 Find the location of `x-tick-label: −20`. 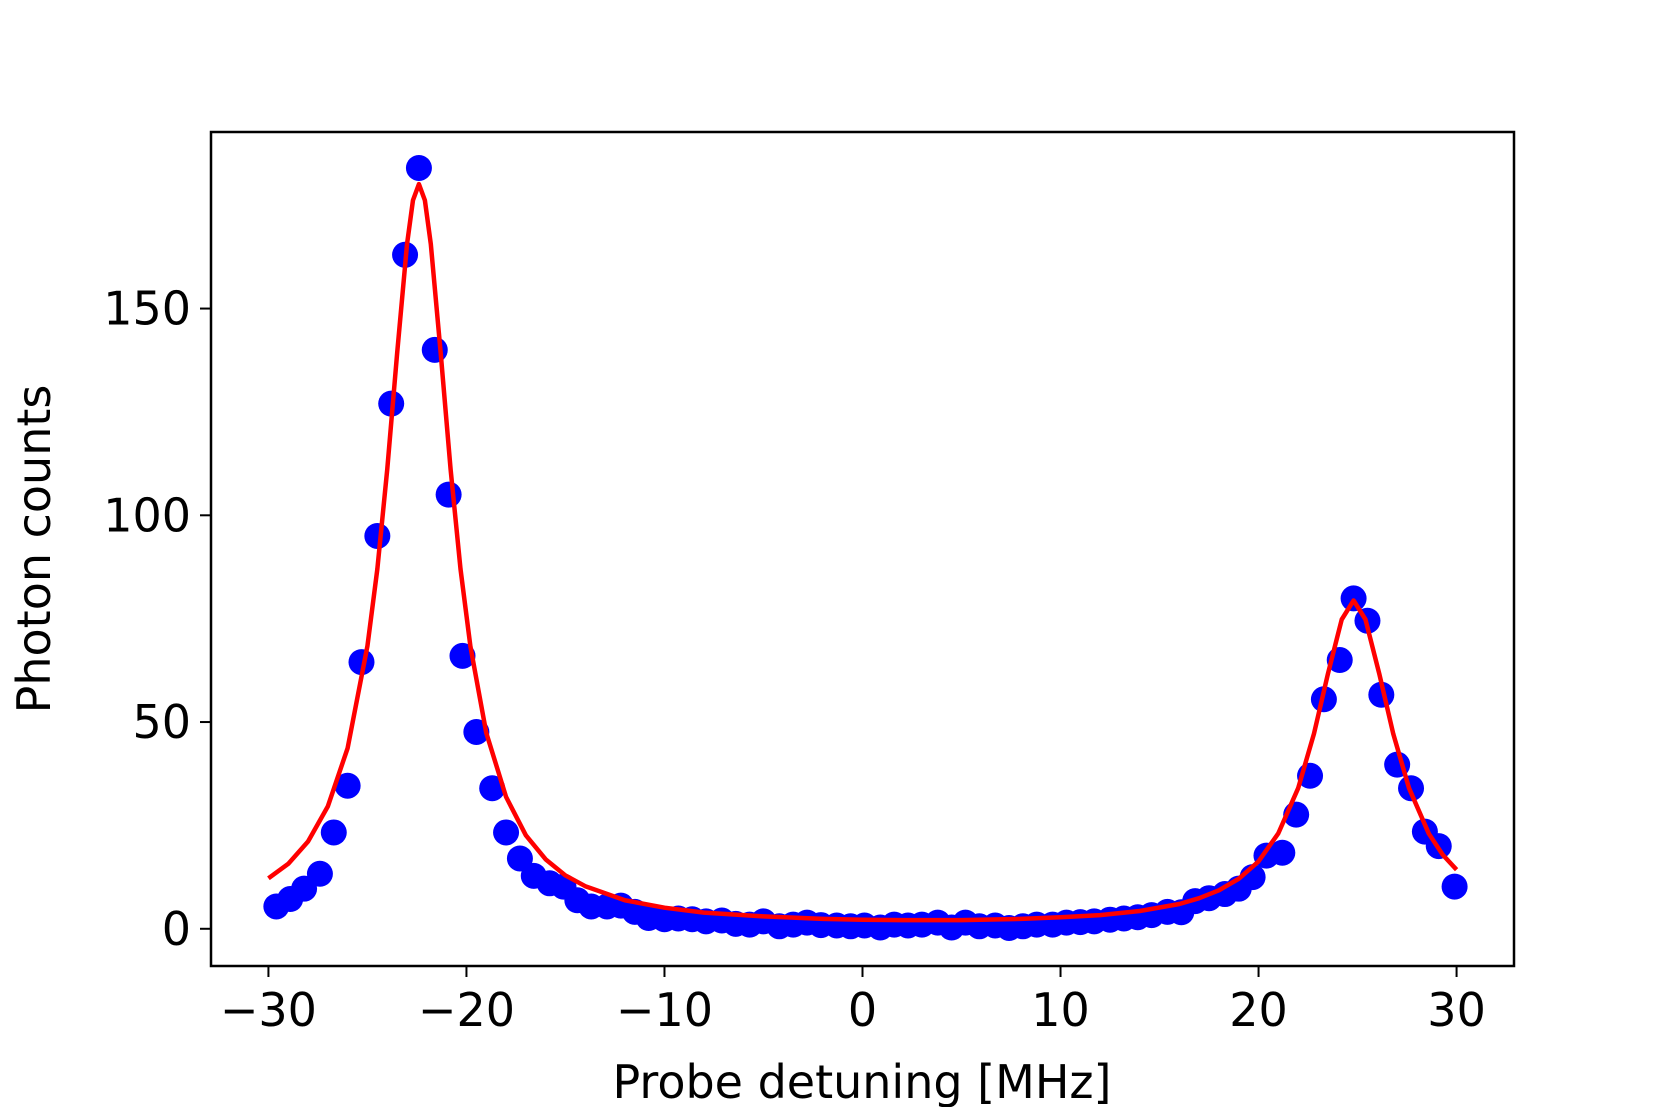

x-tick-label: −20 is located at coordinates (466, 1010).